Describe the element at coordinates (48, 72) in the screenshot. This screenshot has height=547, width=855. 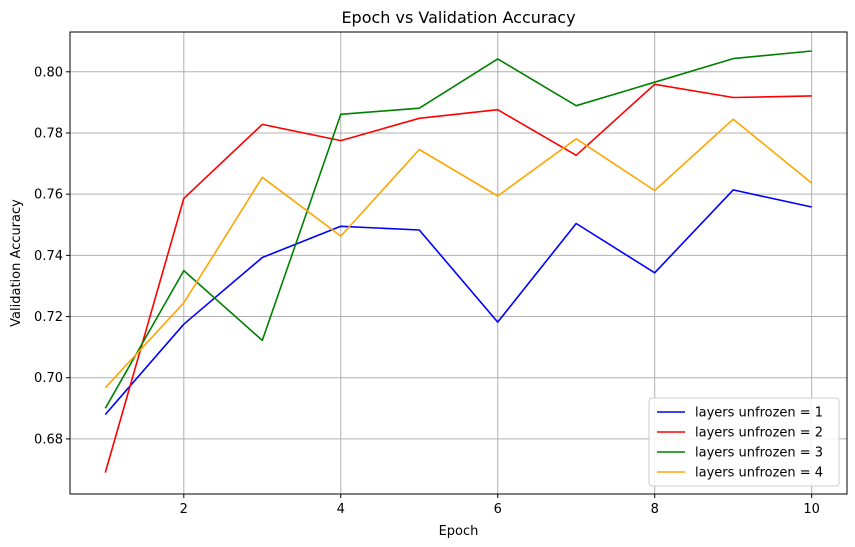
I see `y-tick-label: 0.80` at that location.